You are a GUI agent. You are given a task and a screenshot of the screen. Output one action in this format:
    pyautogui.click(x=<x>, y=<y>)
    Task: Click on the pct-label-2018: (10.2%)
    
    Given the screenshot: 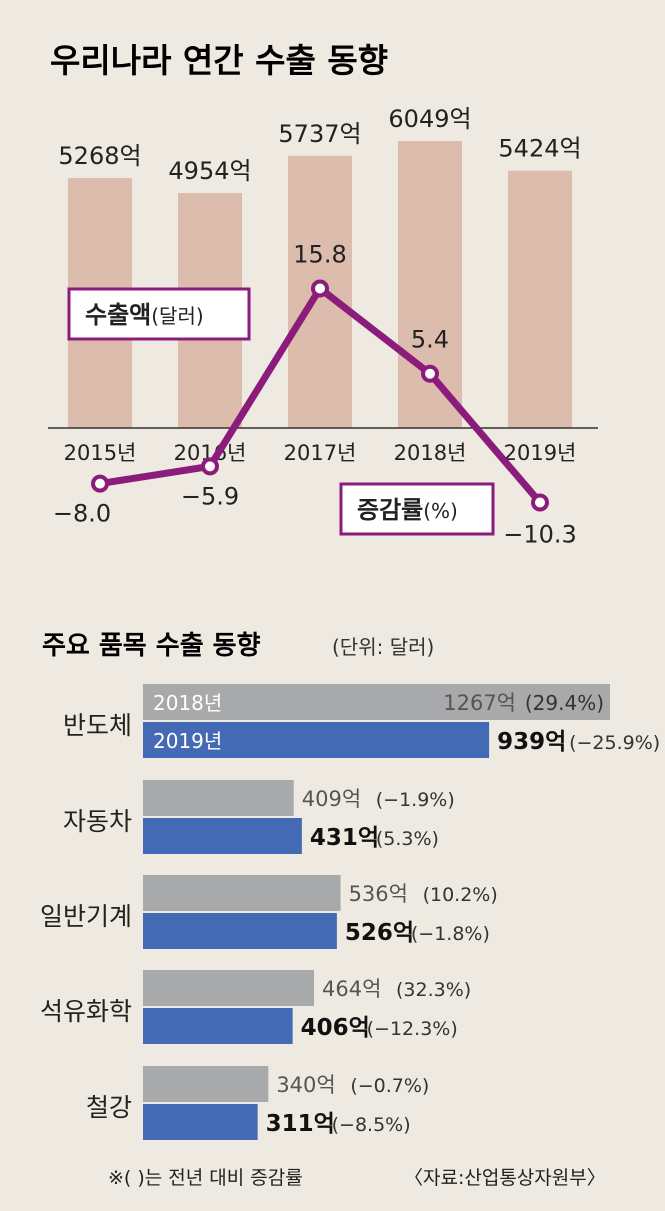 What is the action you would take?
    pyautogui.click(x=460, y=895)
    